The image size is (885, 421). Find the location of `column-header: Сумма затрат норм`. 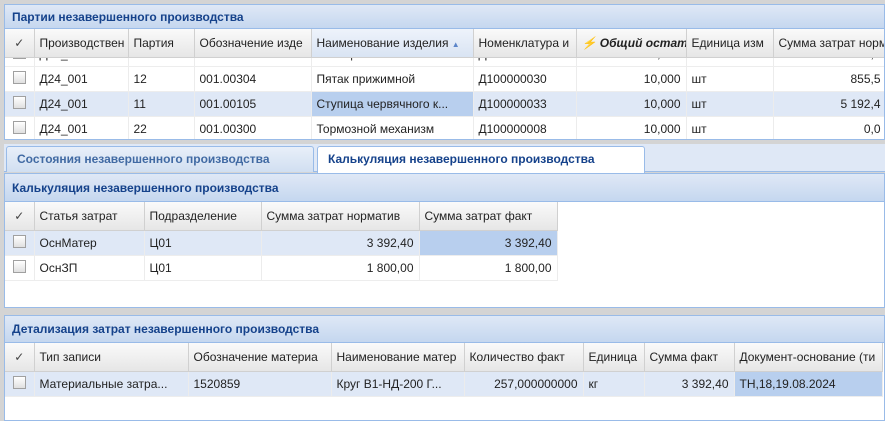

column-header: Сумма затрат норм is located at coordinates (828, 43).